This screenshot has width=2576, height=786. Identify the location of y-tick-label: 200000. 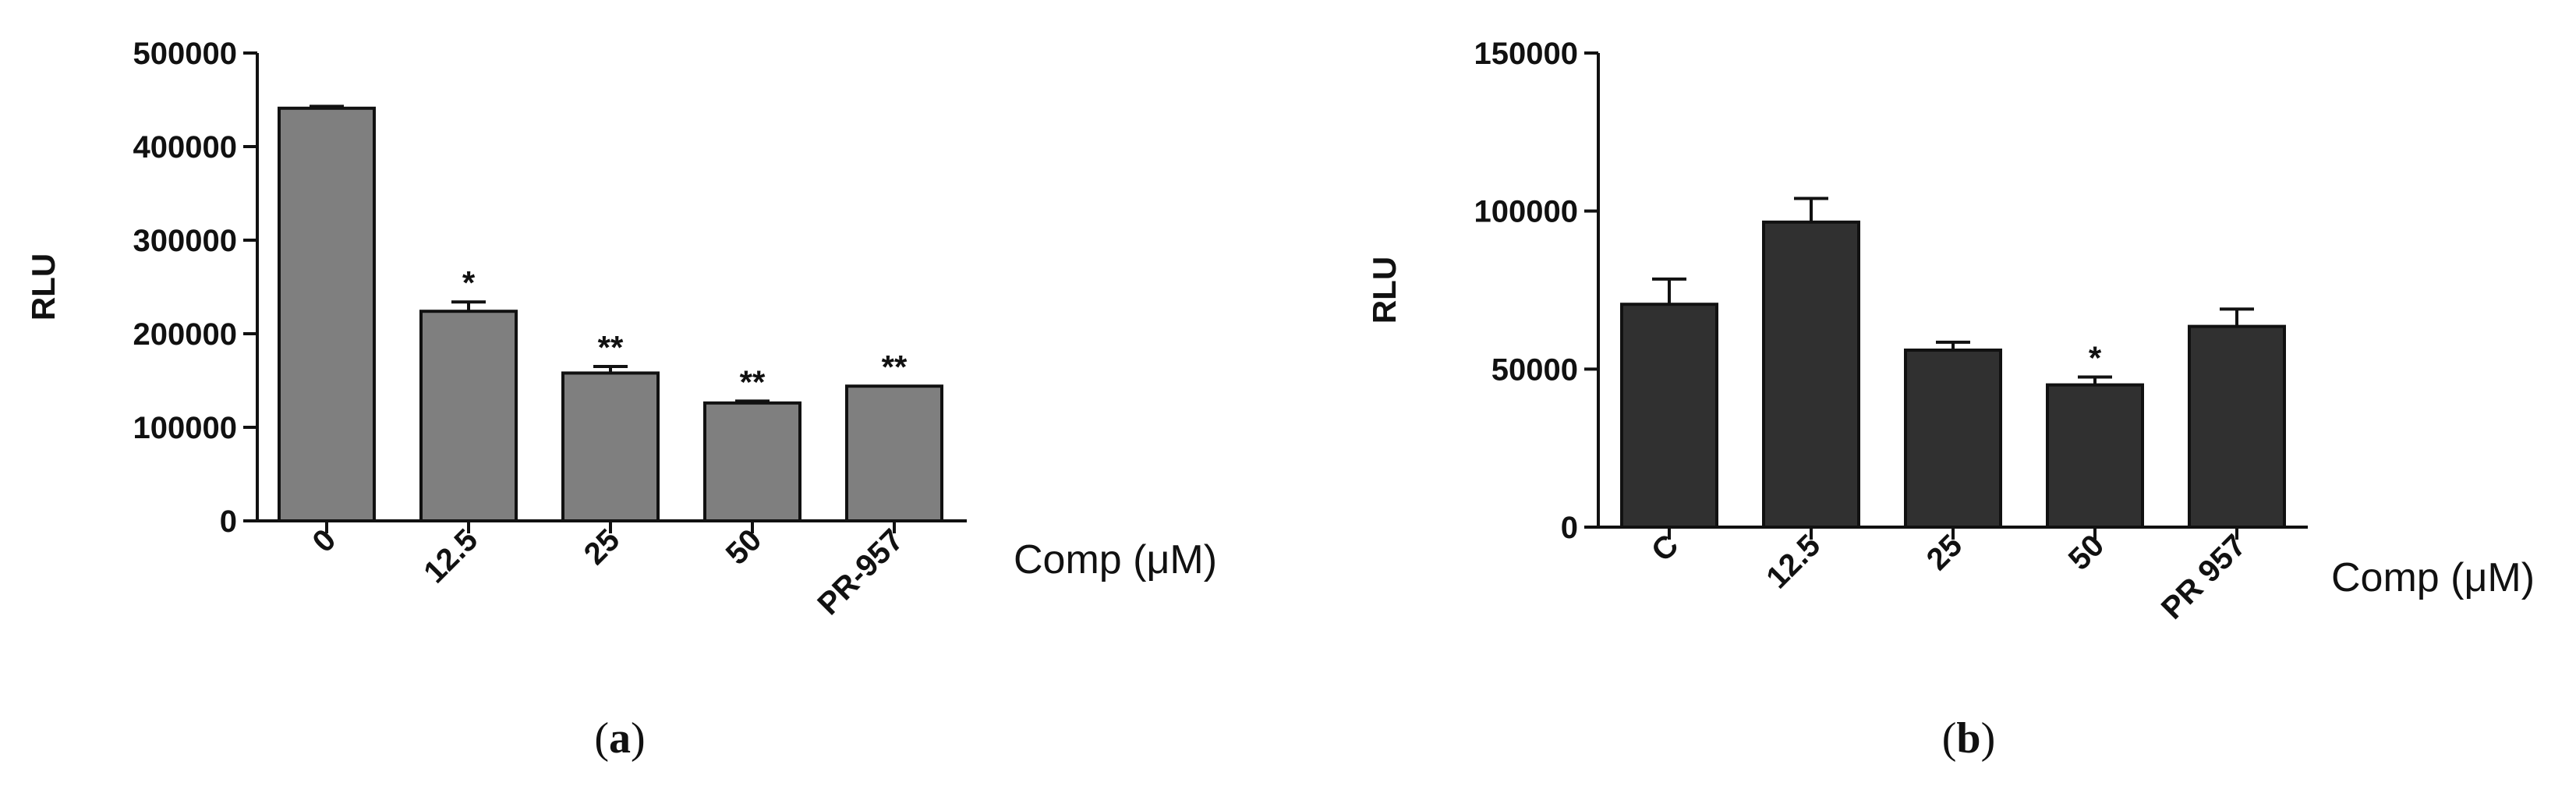
(185, 334).